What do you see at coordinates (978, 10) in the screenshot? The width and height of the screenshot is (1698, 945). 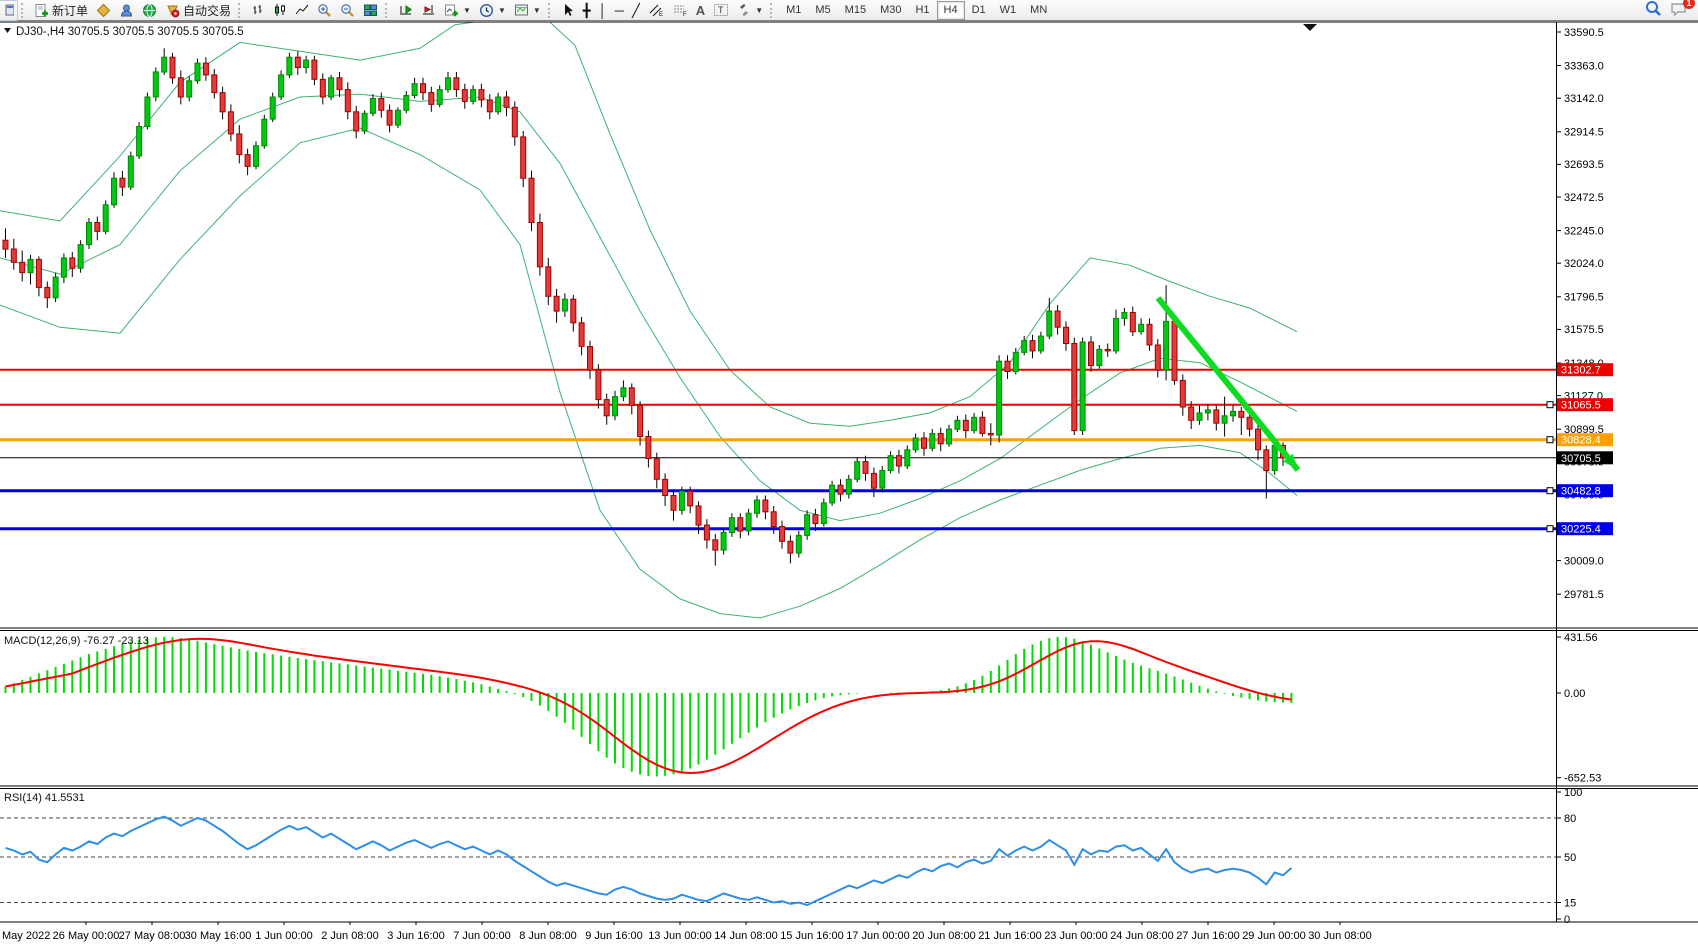 I see `timeframe-d1: D1` at bounding box center [978, 10].